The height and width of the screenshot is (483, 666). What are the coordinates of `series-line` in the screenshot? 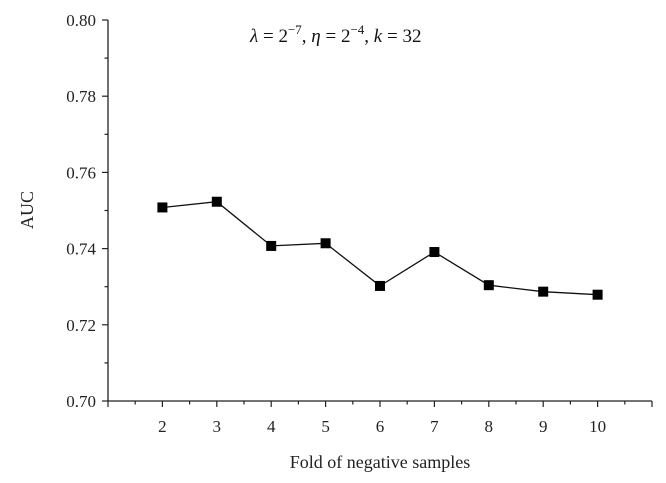 It's located at (380, 248).